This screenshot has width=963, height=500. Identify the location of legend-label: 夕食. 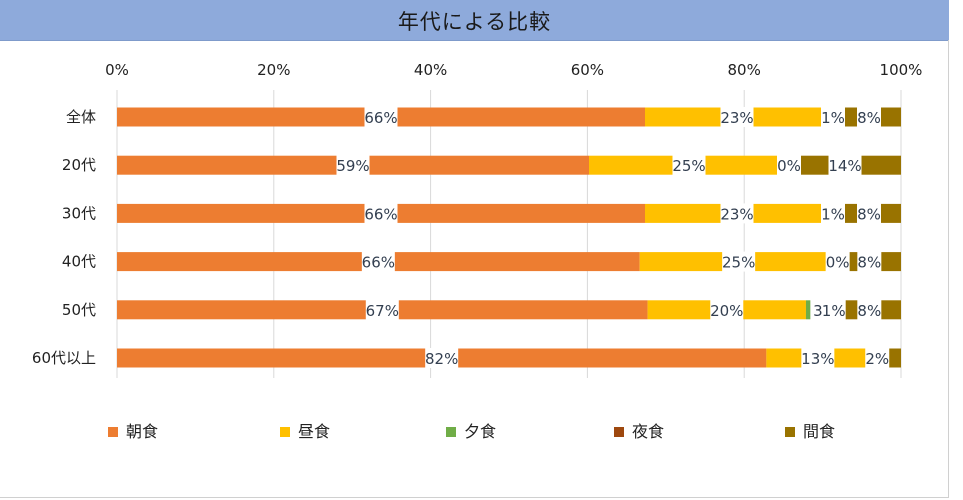
(480, 431).